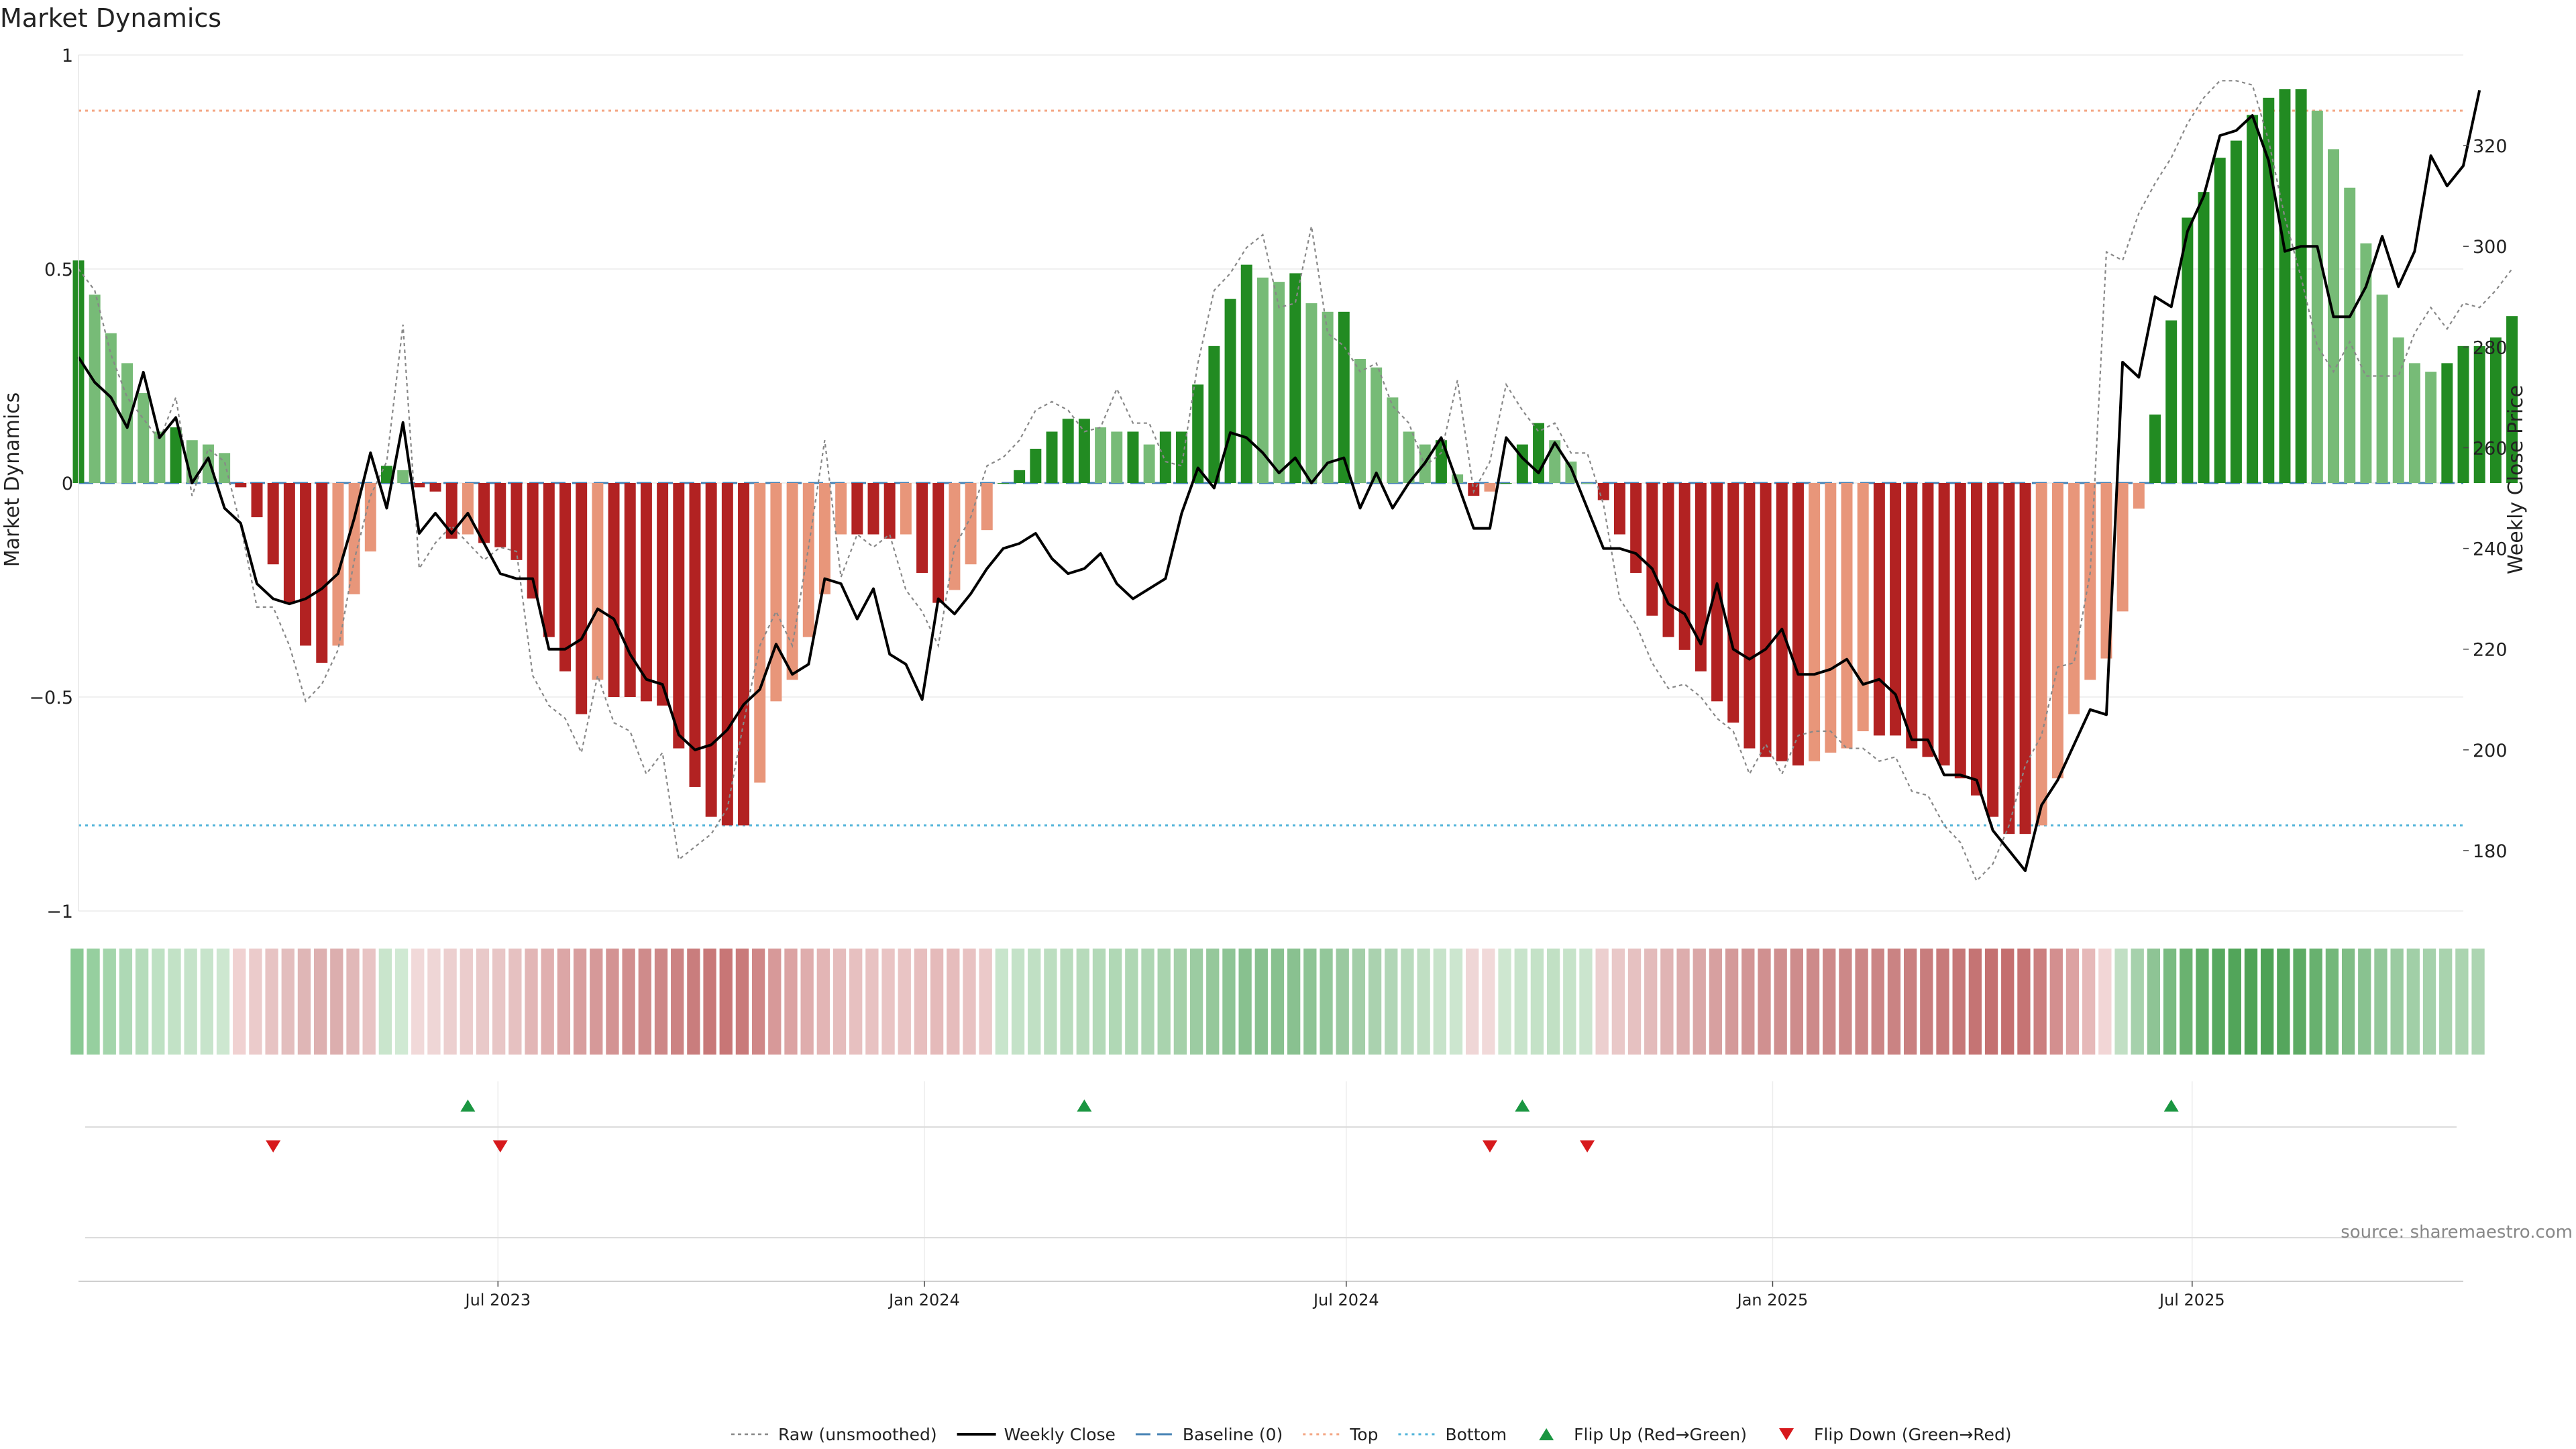 This screenshot has width=2576, height=1449. What do you see at coordinates (59, 912) in the screenshot?
I see `y-tick-label-left: −1` at bounding box center [59, 912].